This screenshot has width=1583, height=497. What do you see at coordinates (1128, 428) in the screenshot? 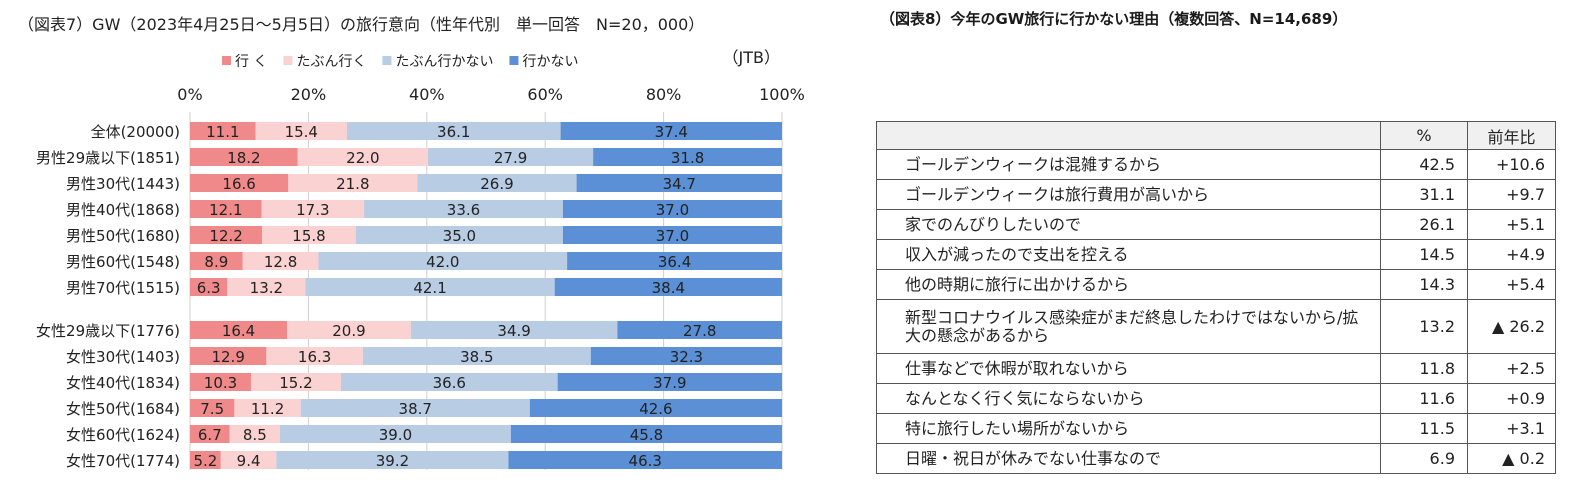
I see `reason-cell: 特に旅行したい場所がないから` at bounding box center [1128, 428].